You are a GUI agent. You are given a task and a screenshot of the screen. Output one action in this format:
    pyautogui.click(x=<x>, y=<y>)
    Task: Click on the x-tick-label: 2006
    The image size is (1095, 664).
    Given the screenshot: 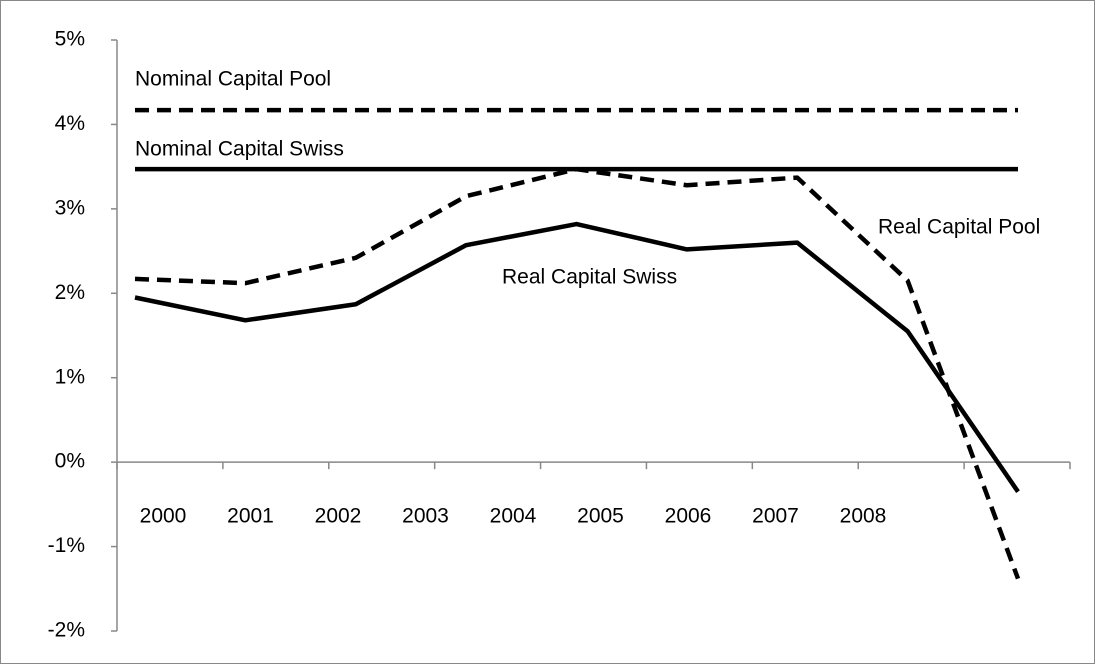 What is the action you would take?
    pyautogui.click(x=688, y=516)
    